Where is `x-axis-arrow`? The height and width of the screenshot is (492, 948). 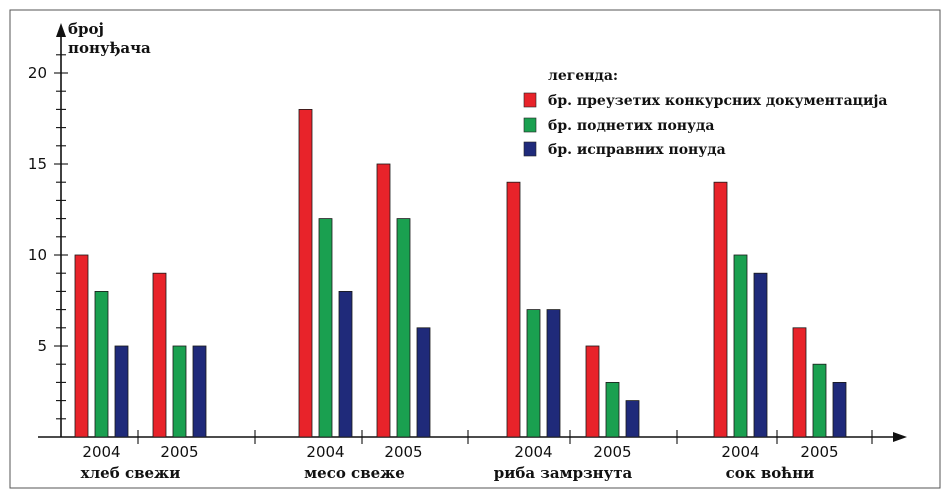 x-axis-arrow is located at coordinates (900, 437).